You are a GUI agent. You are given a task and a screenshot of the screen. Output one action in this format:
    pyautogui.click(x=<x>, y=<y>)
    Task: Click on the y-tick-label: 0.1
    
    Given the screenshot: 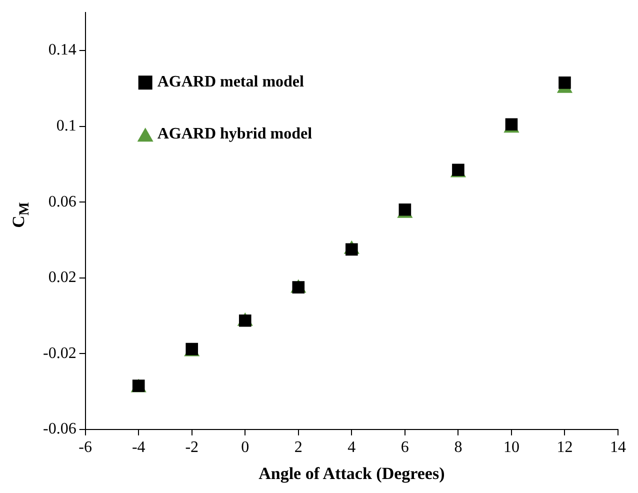 What is the action you would take?
    pyautogui.click(x=66, y=125)
    